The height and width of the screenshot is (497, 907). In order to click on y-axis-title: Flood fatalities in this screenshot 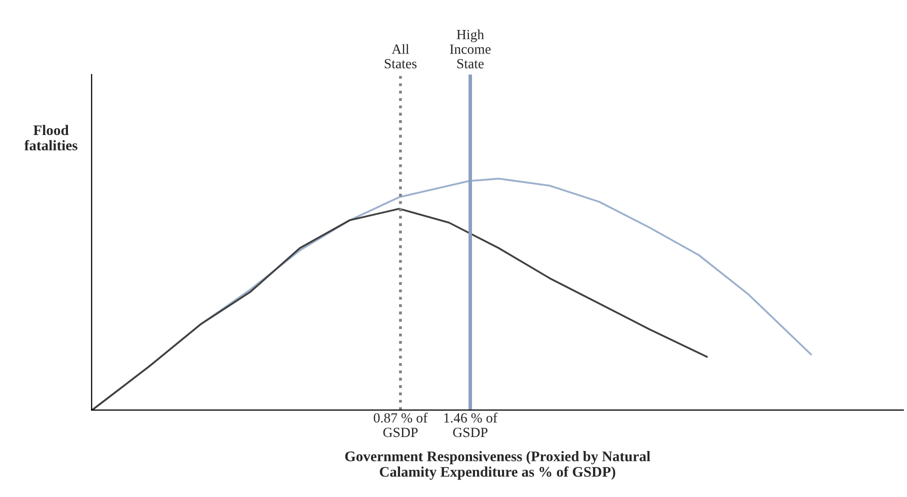, I will do `click(51, 137)`.